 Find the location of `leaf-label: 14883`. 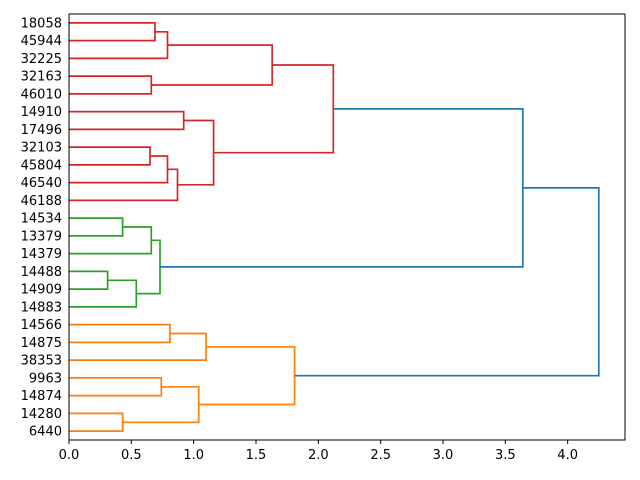

leaf-label: 14883 is located at coordinates (41, 307).